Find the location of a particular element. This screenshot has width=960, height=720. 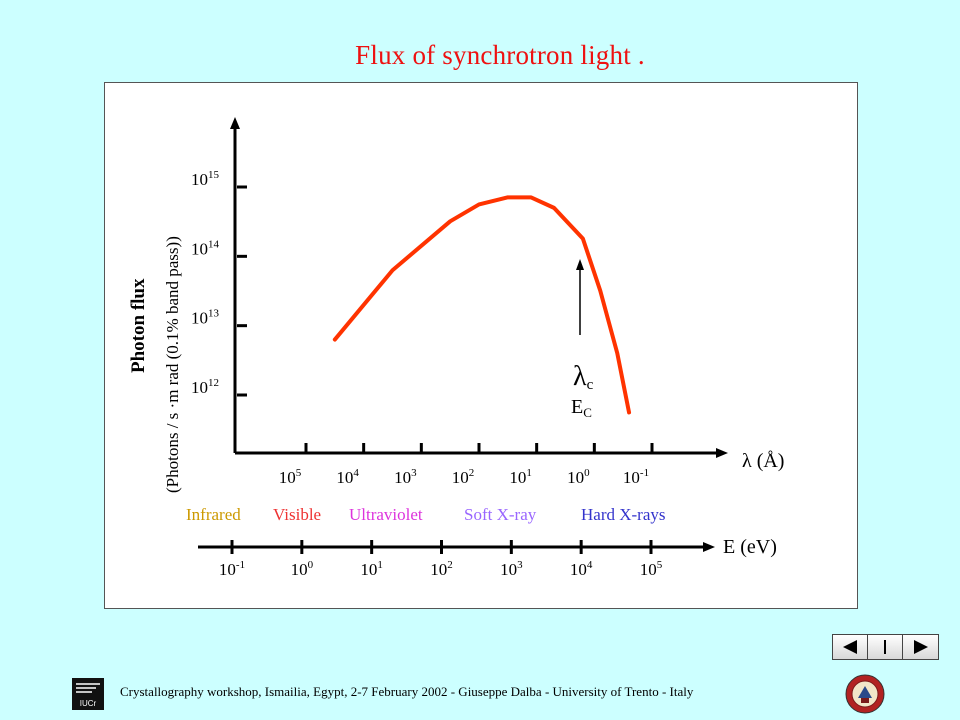

energy-tick-label: 10⁻¹ is located at coordinates (232, 569).